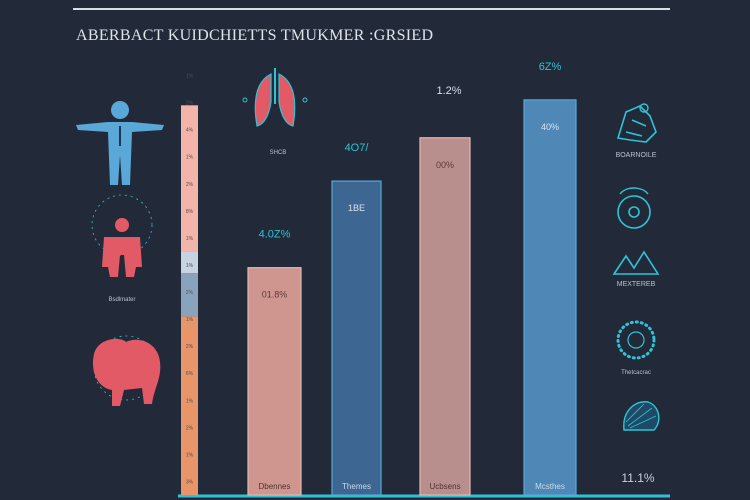  I want to click on figure-icon, so click(636, 123).